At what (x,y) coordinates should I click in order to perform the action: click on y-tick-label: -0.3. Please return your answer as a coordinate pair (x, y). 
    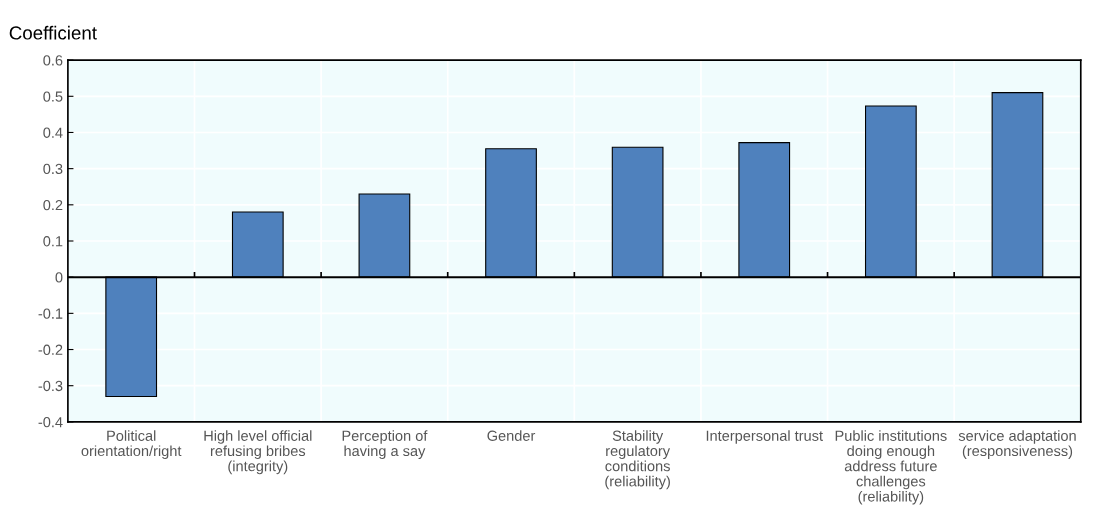
    Looking at the image, I should click on (50, 386).